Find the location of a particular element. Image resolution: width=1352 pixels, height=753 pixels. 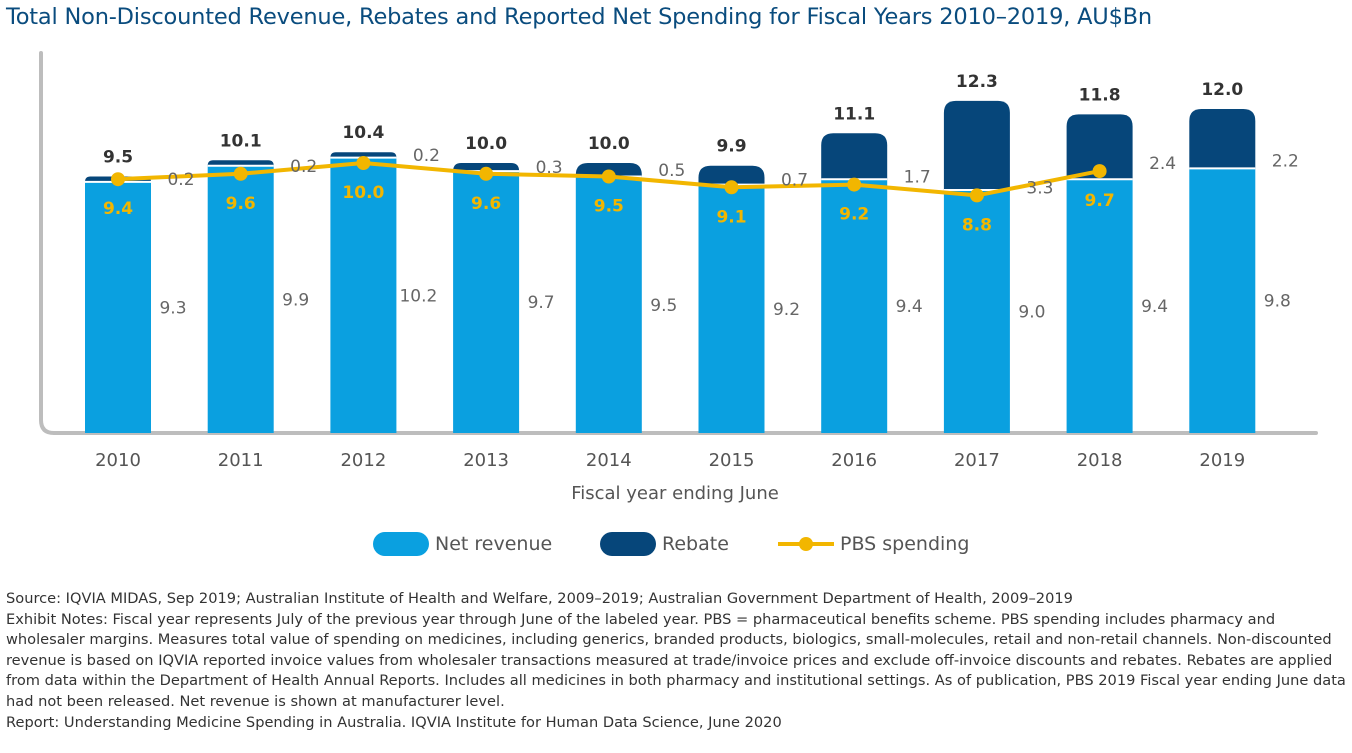

x-tick-label: 2013 is located at coordinates (486, 460).